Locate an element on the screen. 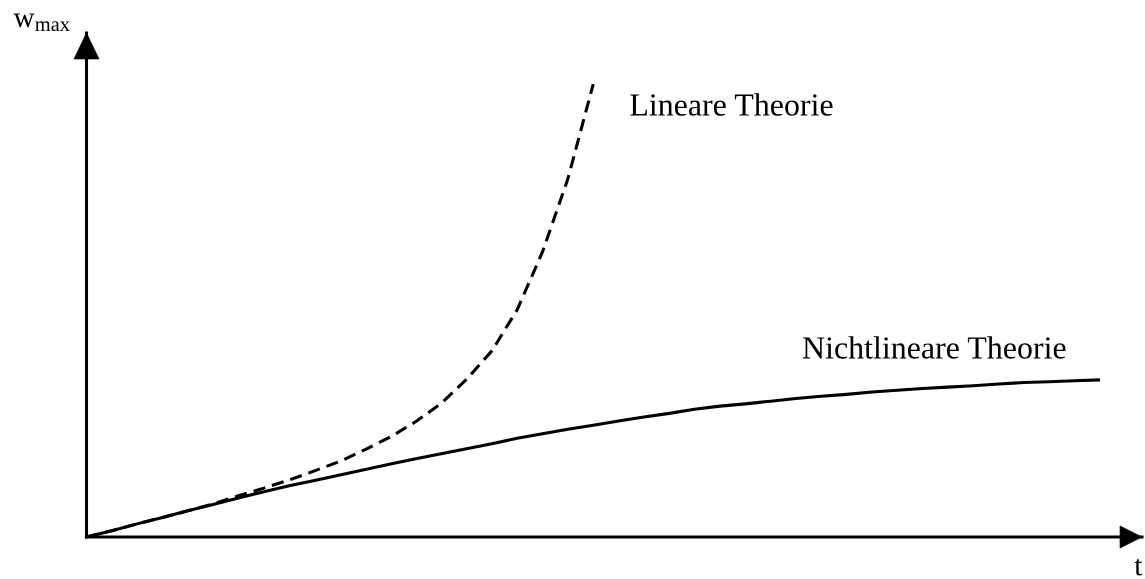 The width and height of the screenshot is (1145, 579). series-label: Lineare Theorie is located at coordinates (731, 104).